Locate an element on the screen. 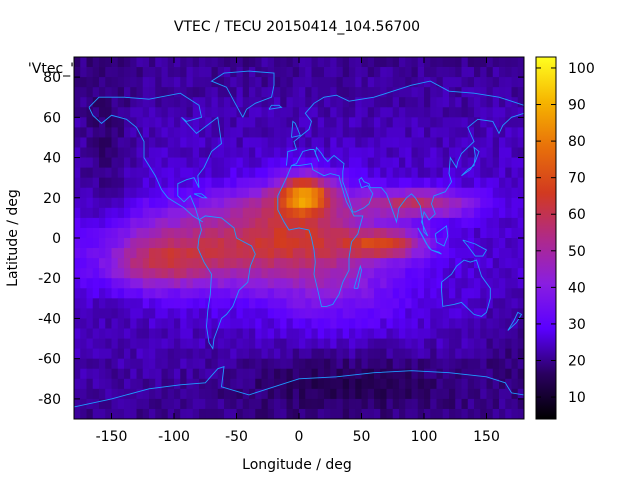 This screenshot has height=480, width=640. chart-title: VTEC / TECU 20150414_104.56700 is located at coordinates (297, 27).